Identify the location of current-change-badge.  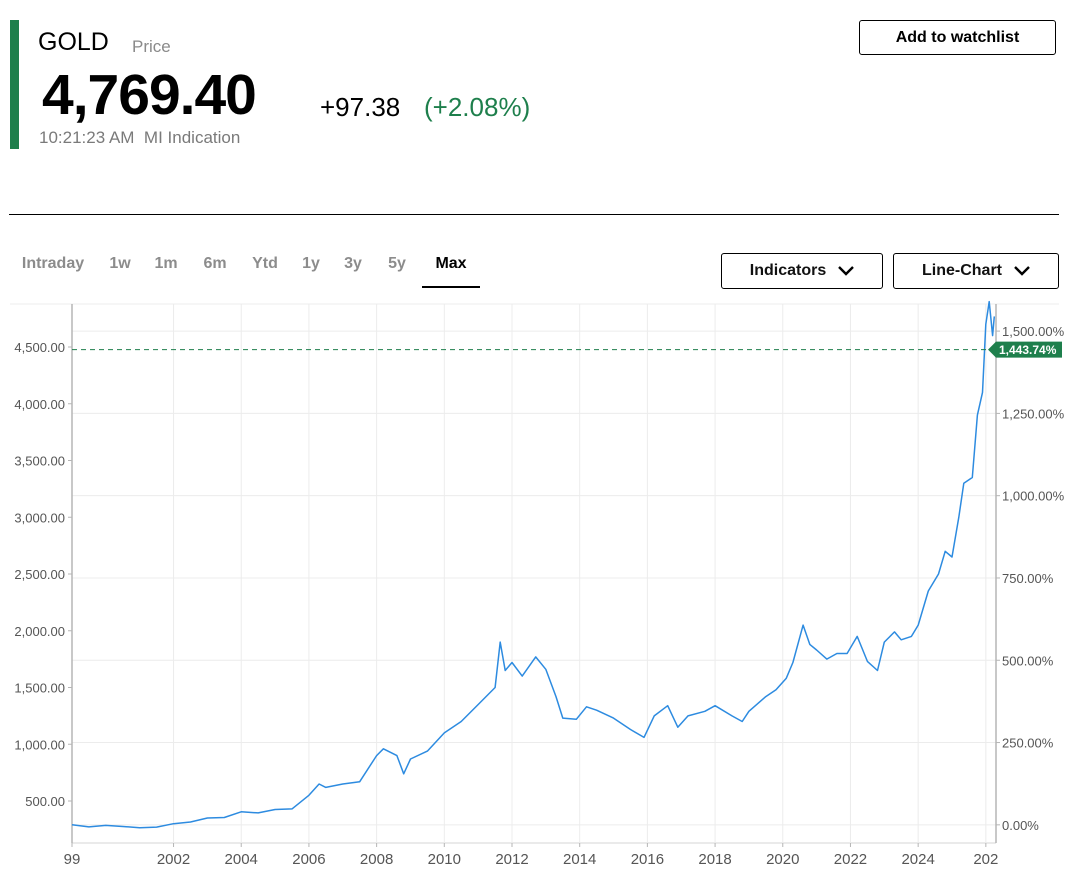
(1025, 349).